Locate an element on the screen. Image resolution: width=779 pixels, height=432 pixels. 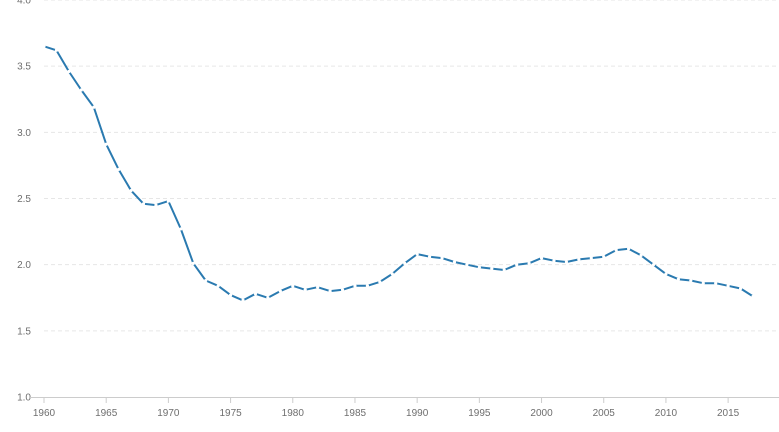
x-tick-label: 1985 is located at coordinates (355, 413).